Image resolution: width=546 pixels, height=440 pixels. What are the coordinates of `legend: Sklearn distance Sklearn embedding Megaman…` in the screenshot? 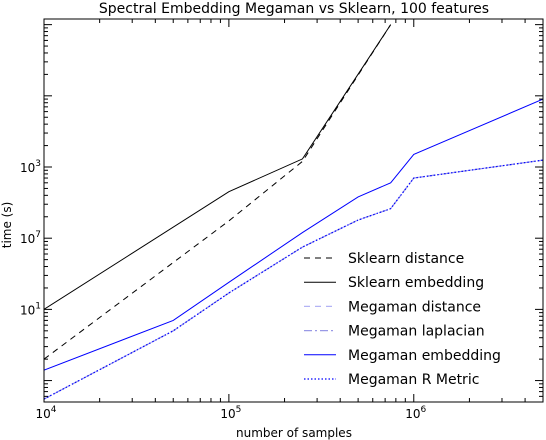 It's located at (402, 319).